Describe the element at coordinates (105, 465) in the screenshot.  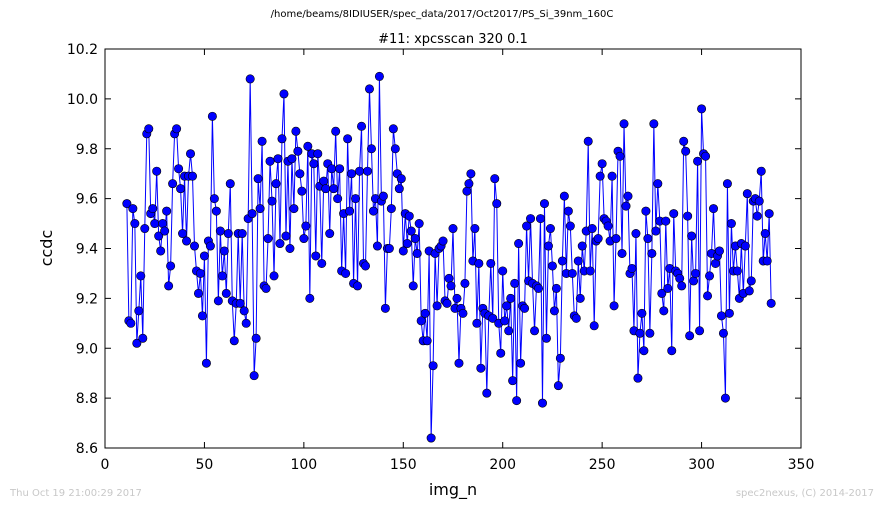
I see `x-tick-label: 0` at that location.